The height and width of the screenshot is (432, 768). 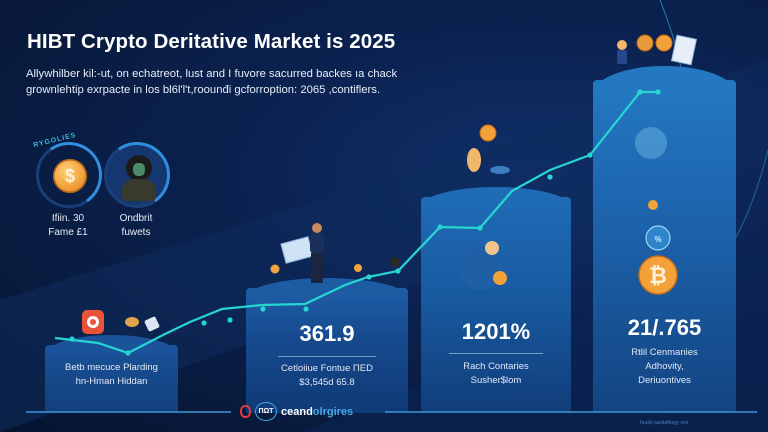 I want to click on avatar-face-icon, so click(x=139, y=169).